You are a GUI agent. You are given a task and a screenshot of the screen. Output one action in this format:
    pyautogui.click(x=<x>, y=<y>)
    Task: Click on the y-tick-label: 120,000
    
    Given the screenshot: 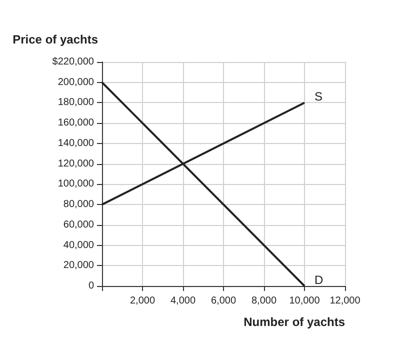 What is the action you would take?
    pyautogui.click(x=76, y=164)
    